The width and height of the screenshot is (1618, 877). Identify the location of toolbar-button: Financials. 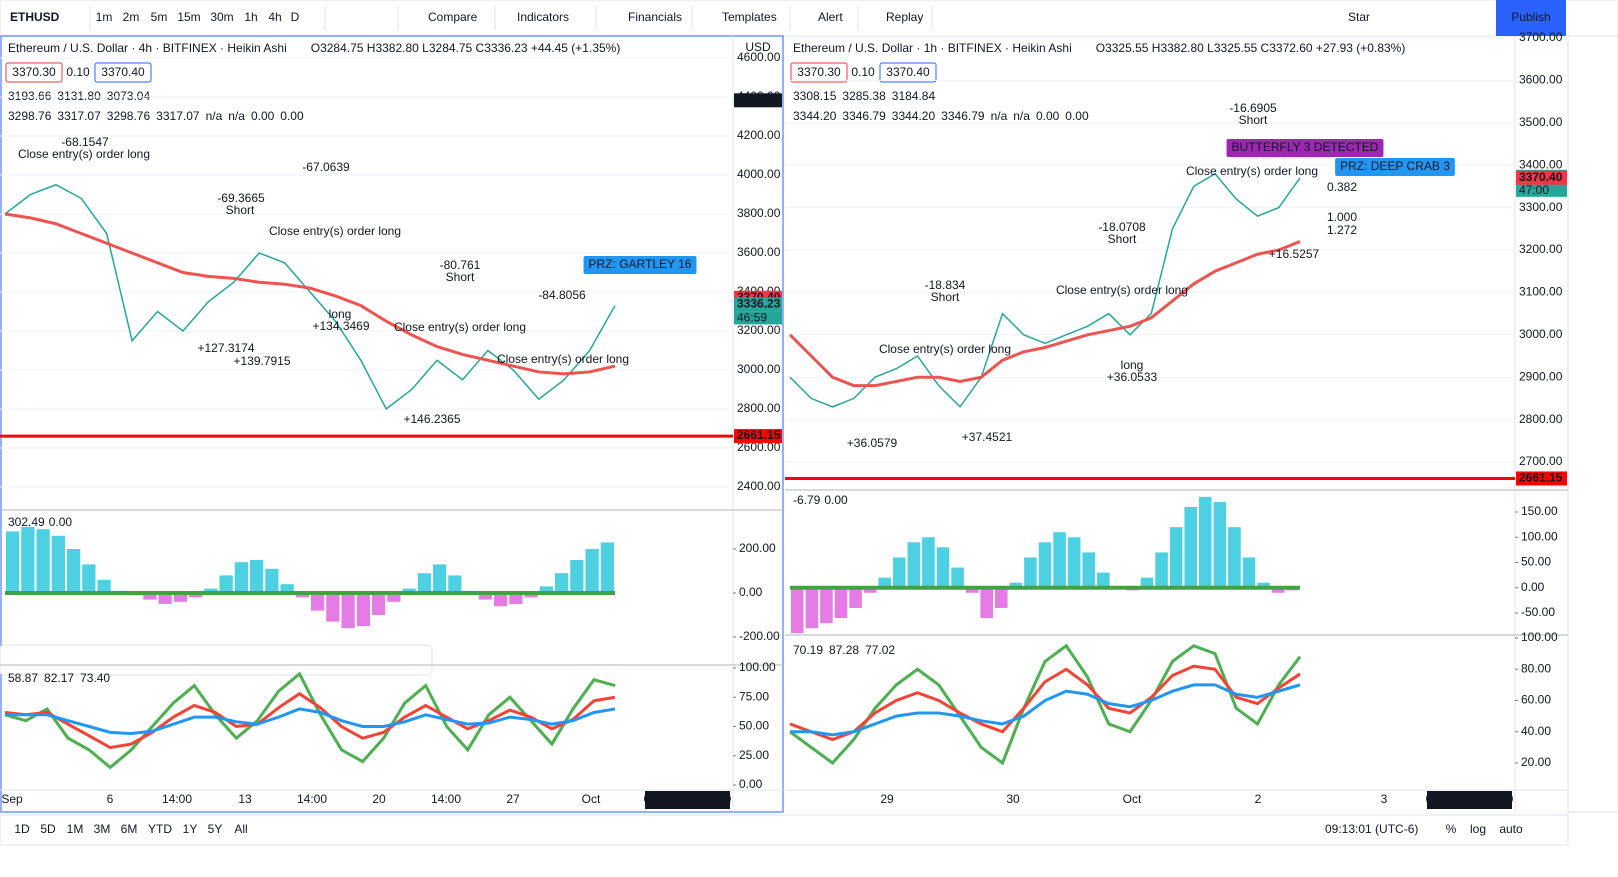
(655, 17).